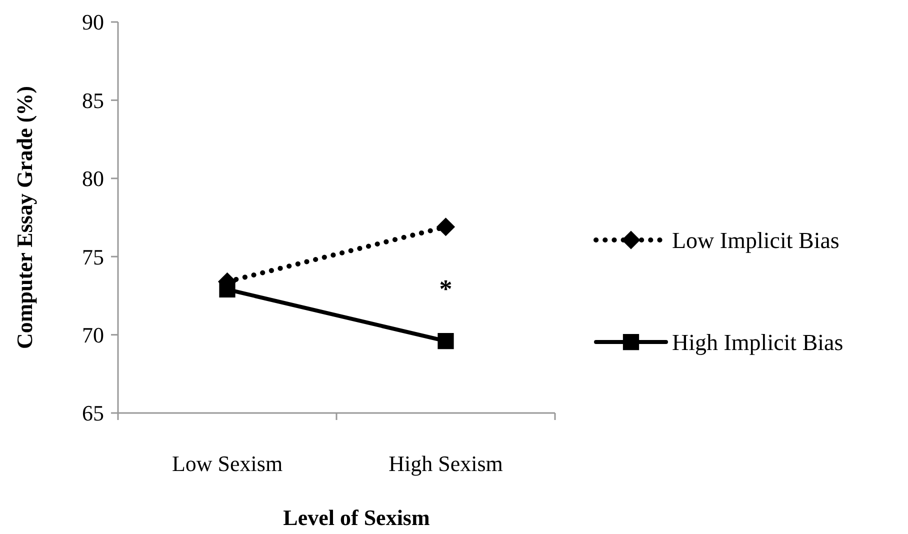 The width and height of the screenshot is (908, 534). Describe the element at coordinates (93, 100) in the screenshot. I see `y-tick-label: 85` at that location.